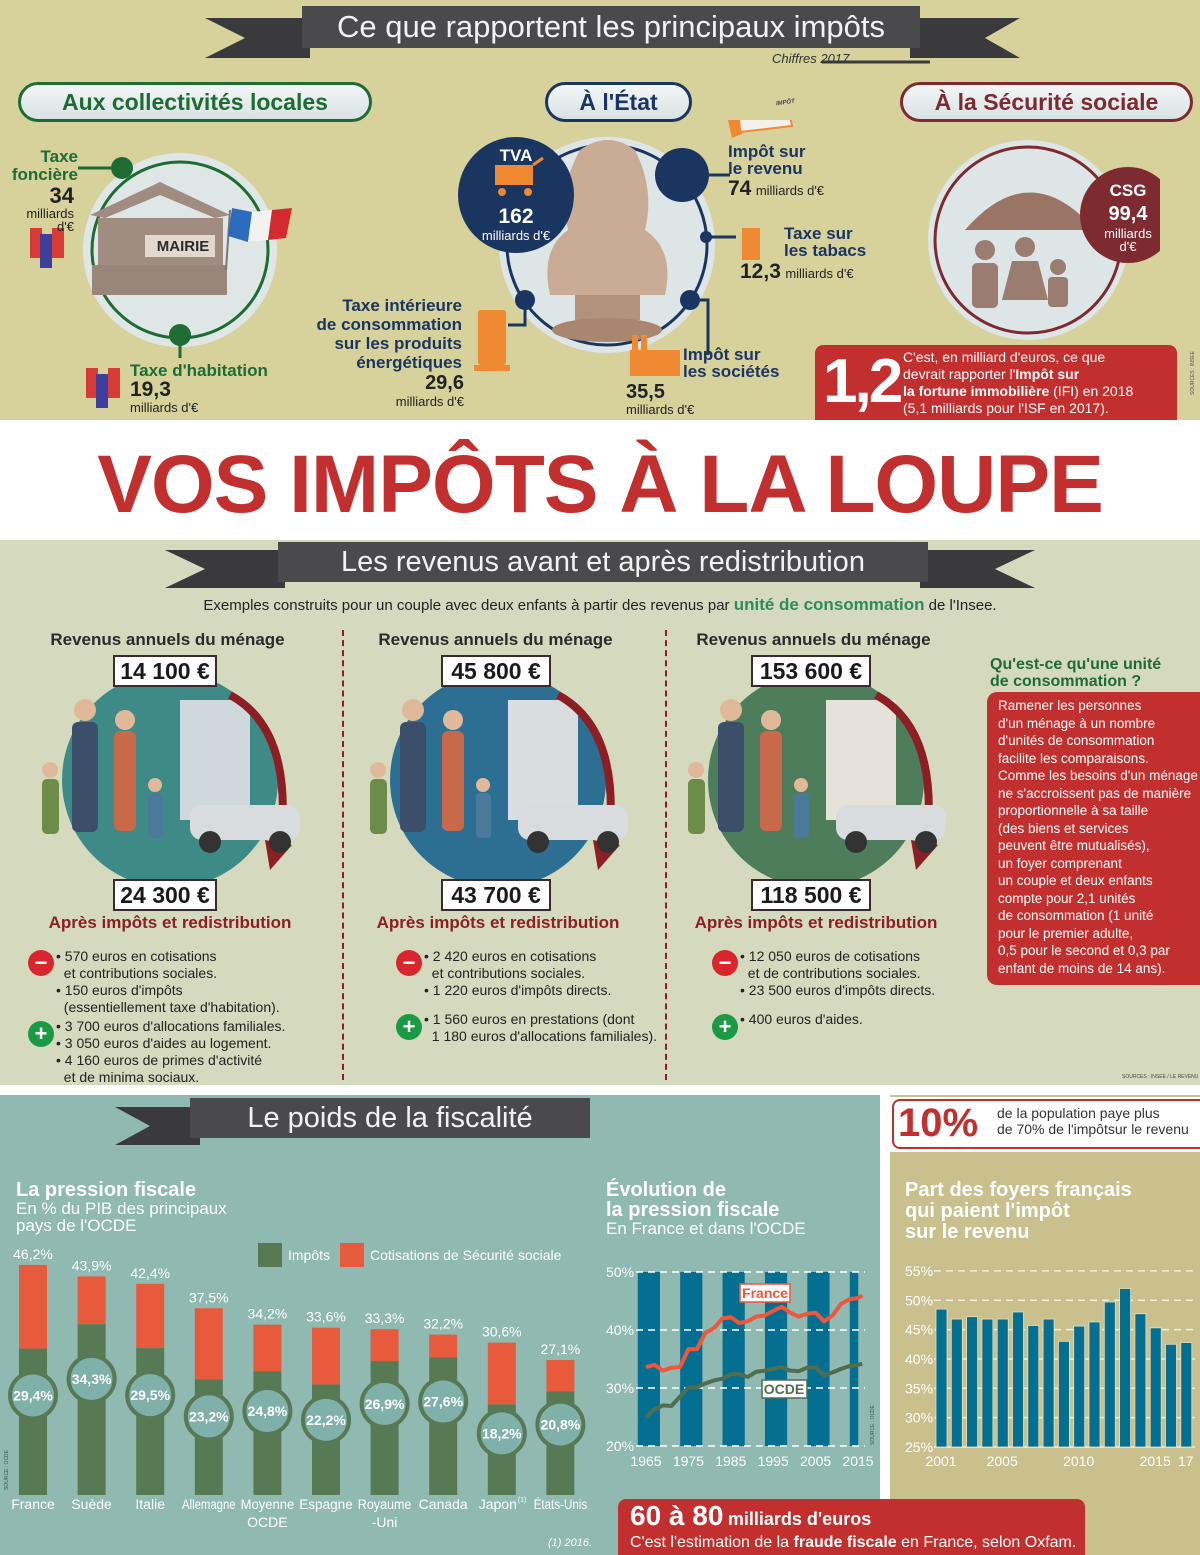 This screenshot has width=1200, height=1555. What do you see at coordinates (1074, 845) in the screenshot?
I see `sidebar-line: peuvent être mutualisés),` at bounding box center [1074, 845].